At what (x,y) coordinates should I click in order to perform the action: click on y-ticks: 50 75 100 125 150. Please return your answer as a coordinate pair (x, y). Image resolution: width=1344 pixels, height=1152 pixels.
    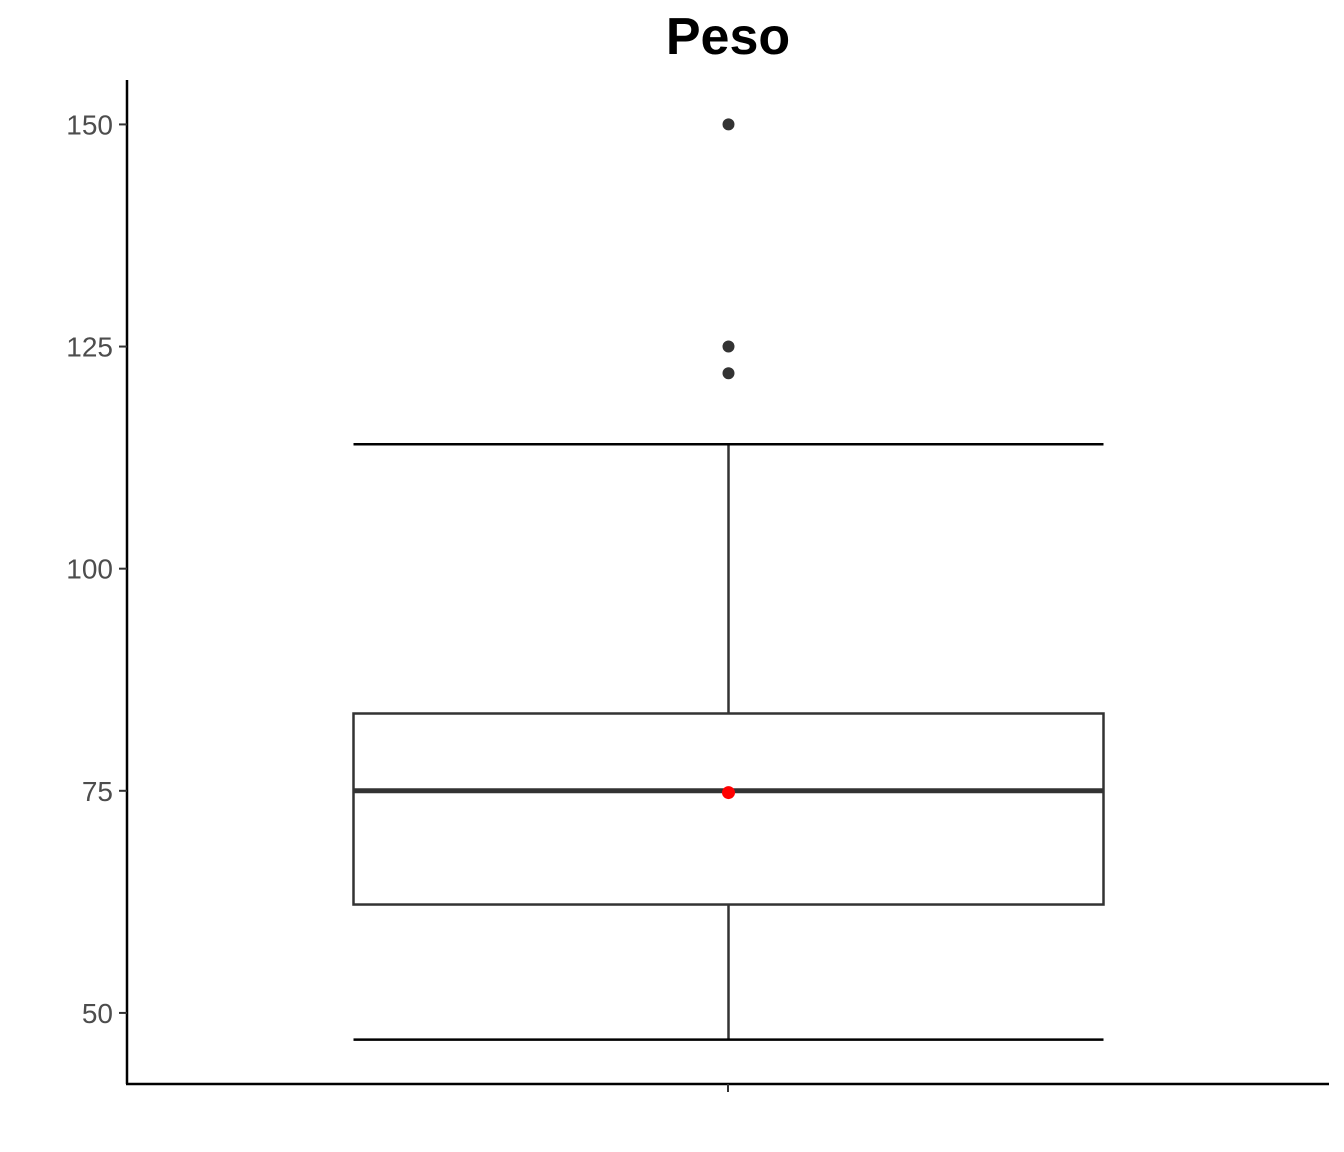
    Looking at the image, I should click on (96, 569).